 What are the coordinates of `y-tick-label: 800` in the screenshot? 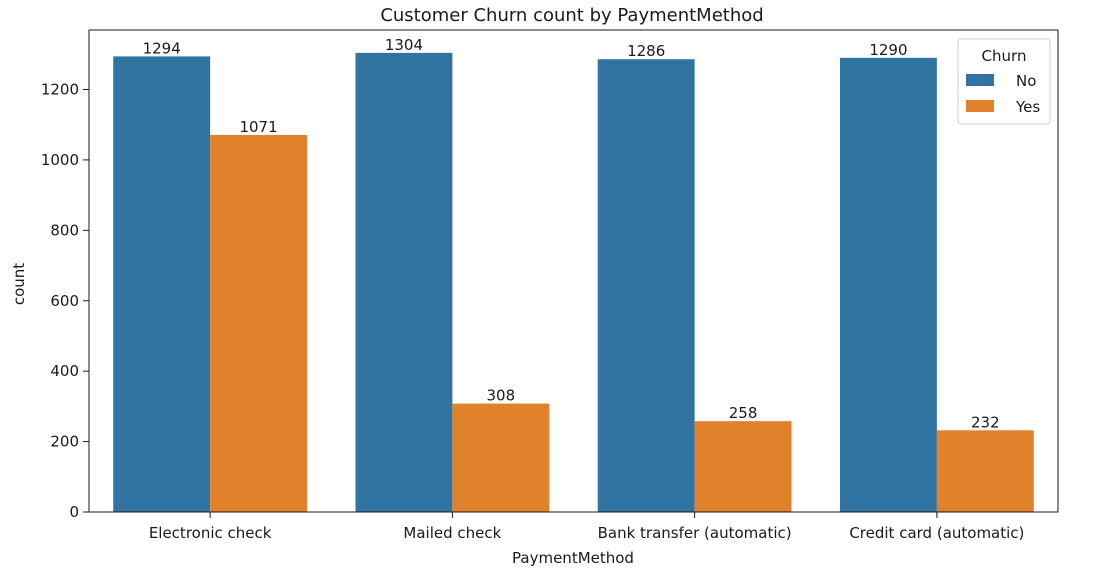 It's located at (64, 230).